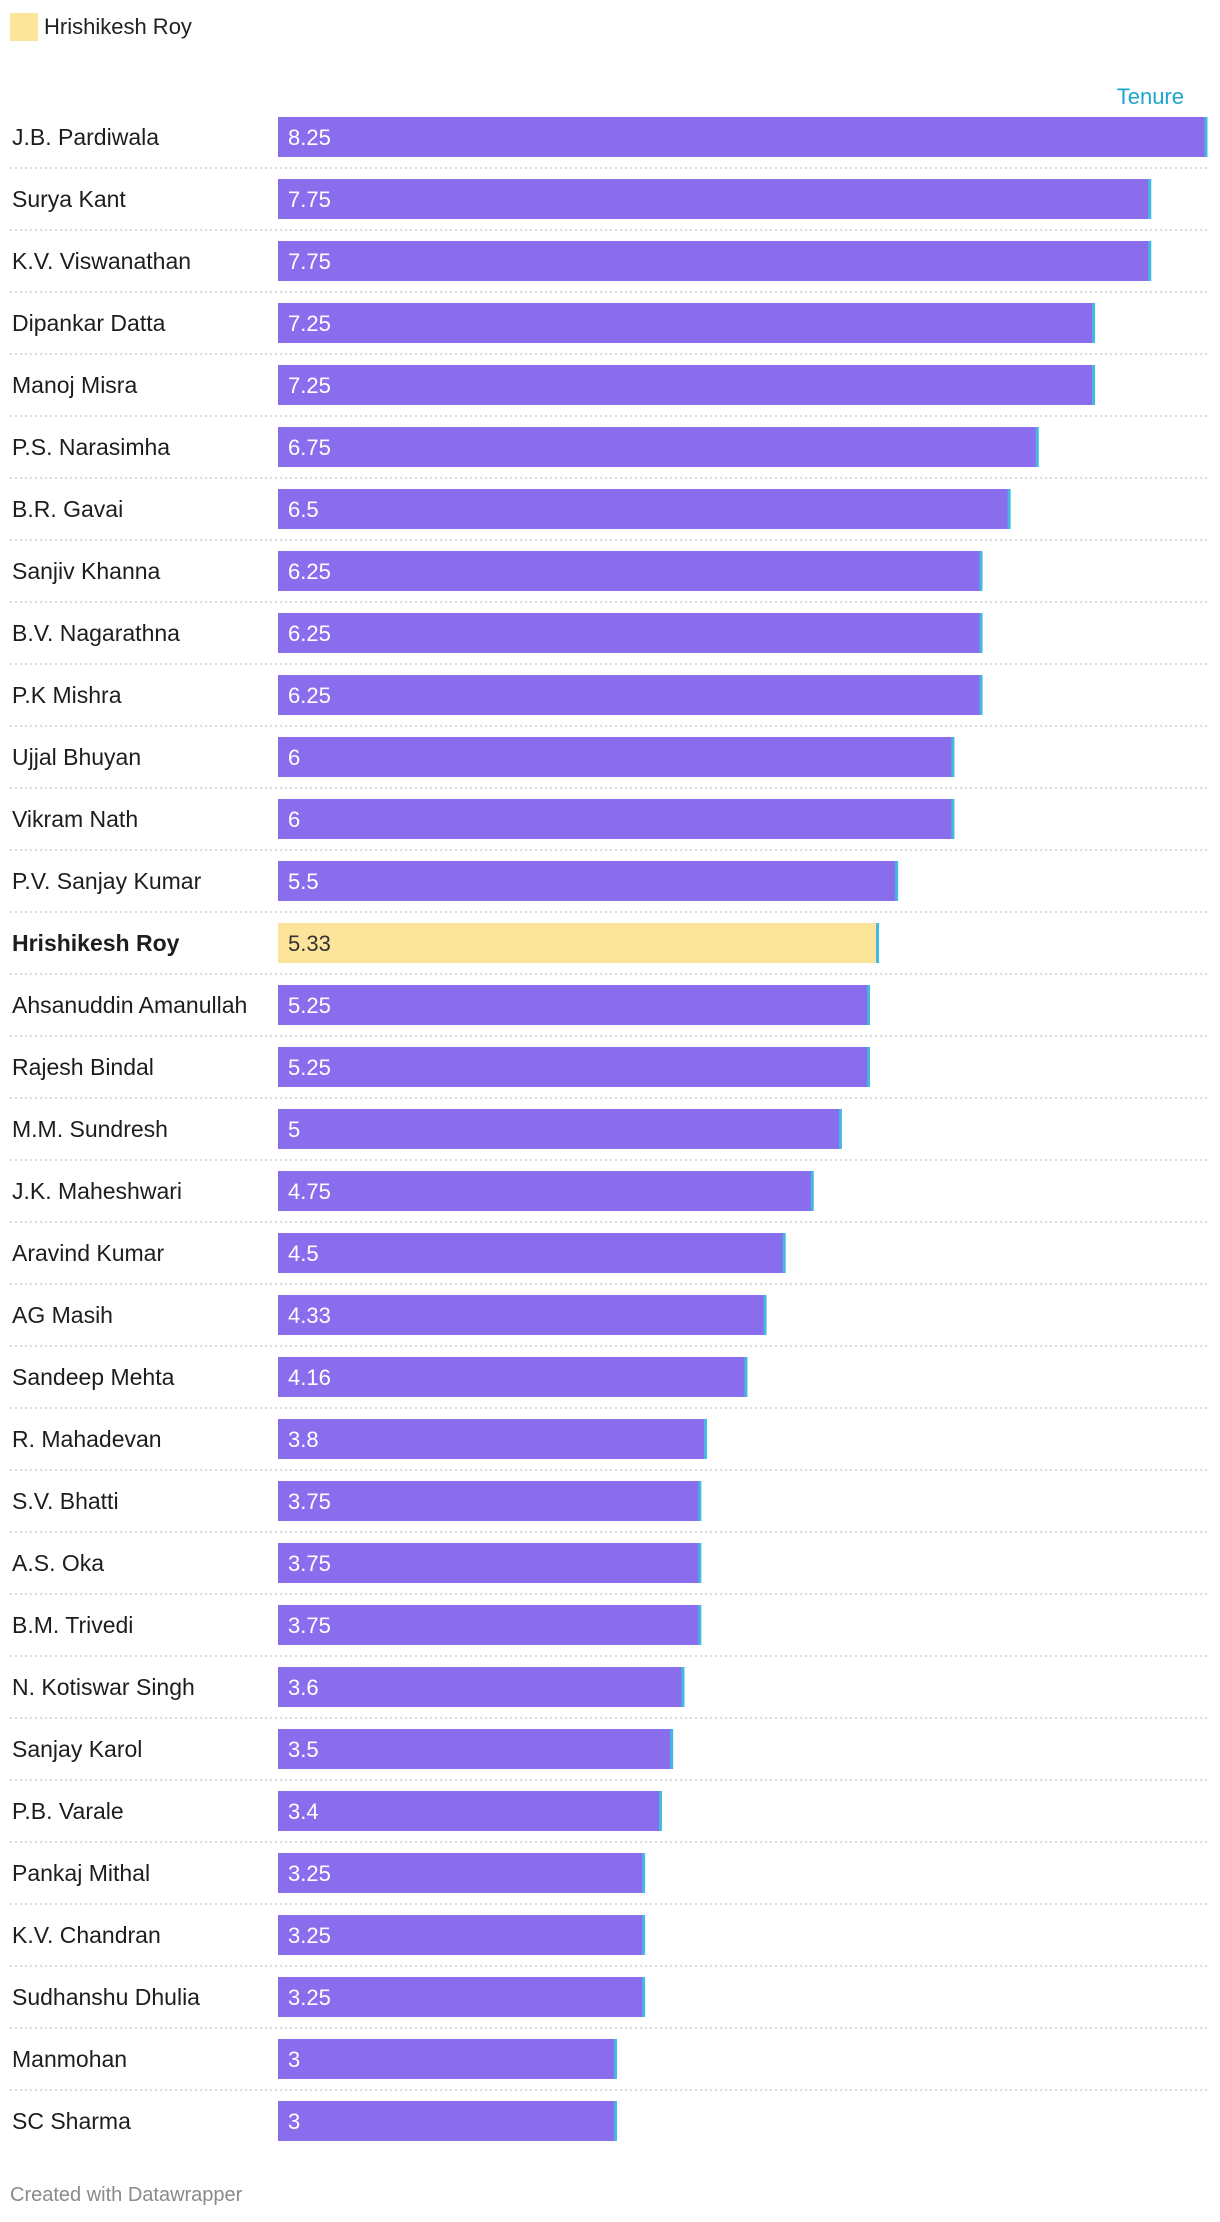  I want to click on row-label: Pankaj Mithal, so click(81, 1873).